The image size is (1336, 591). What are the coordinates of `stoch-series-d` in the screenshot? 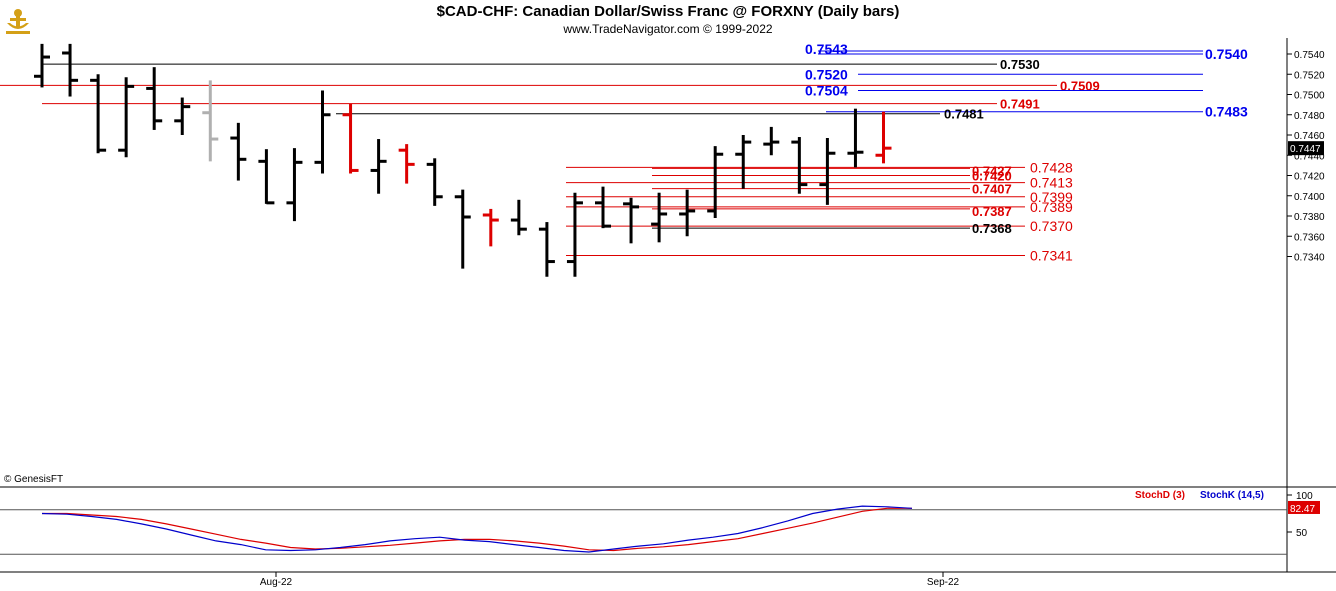 It's located at (477, 529).